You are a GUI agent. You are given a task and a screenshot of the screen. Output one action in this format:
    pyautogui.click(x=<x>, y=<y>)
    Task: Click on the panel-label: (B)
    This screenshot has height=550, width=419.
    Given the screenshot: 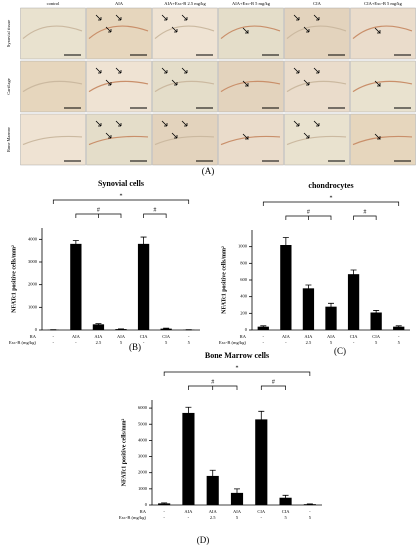 What is the action you would take?
    pyautogui.click(x=135, y=347)
    